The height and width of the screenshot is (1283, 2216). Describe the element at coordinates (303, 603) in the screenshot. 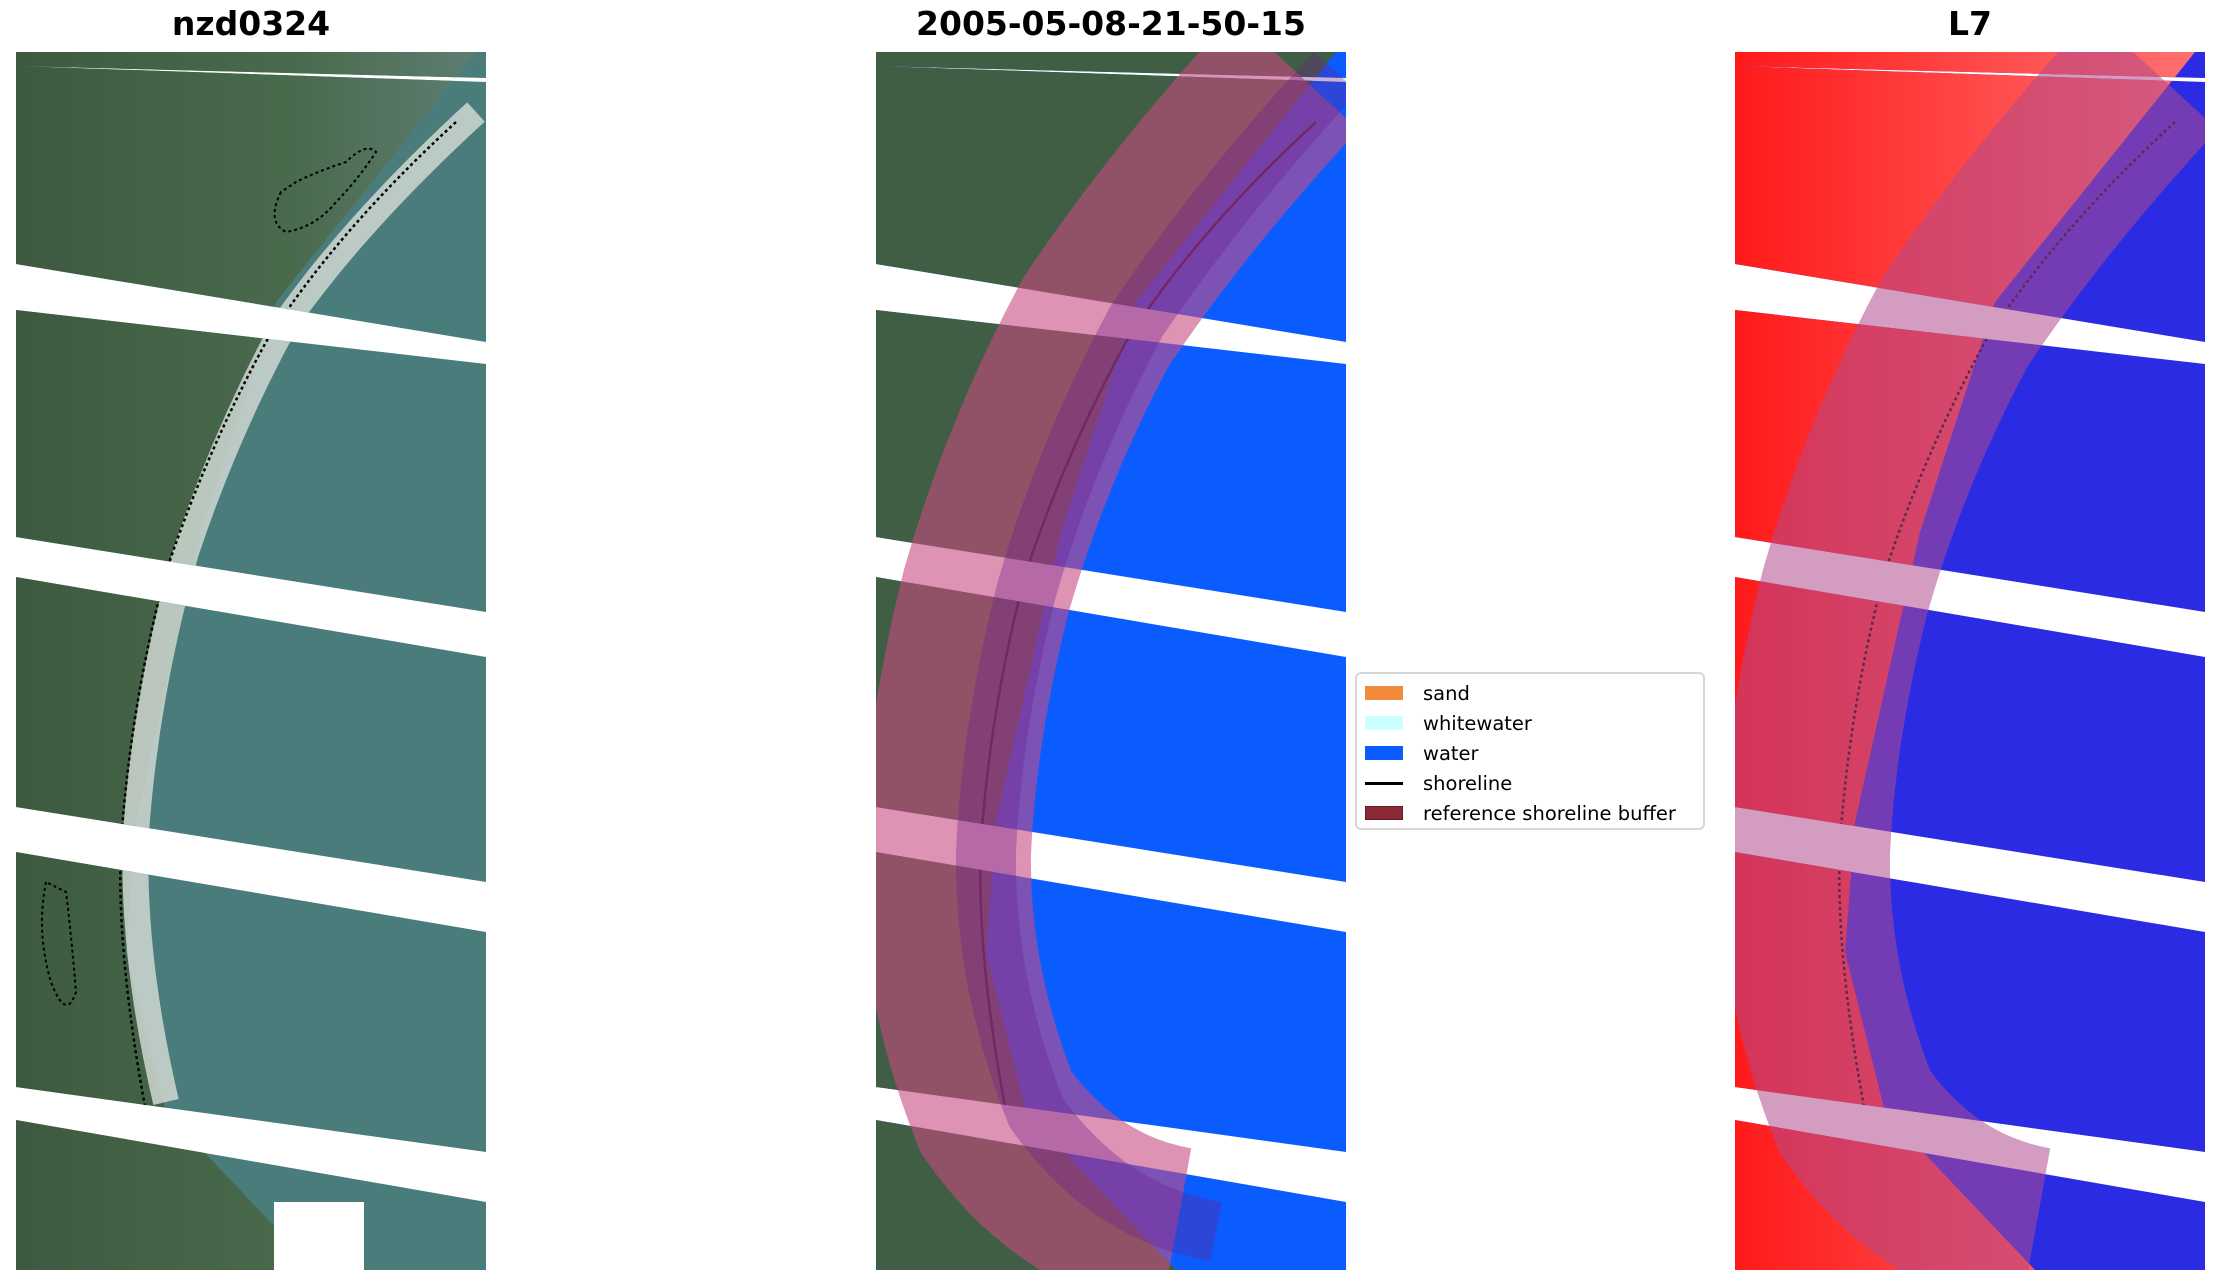

I see `surf-zone` at that location.